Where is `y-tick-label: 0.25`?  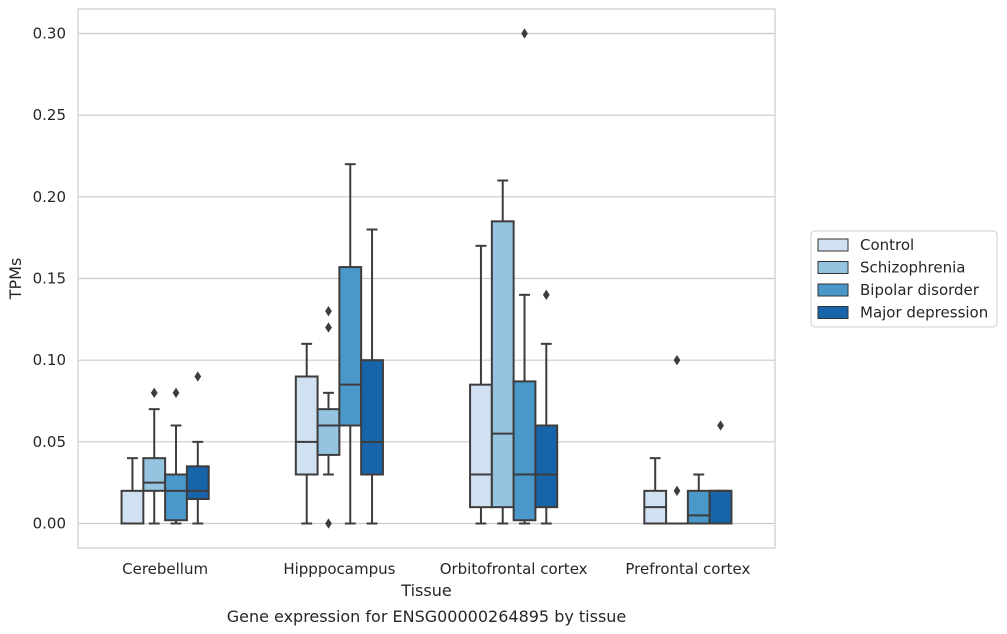 y-tick-label: 0.25 is located at coordinates (49, 115).